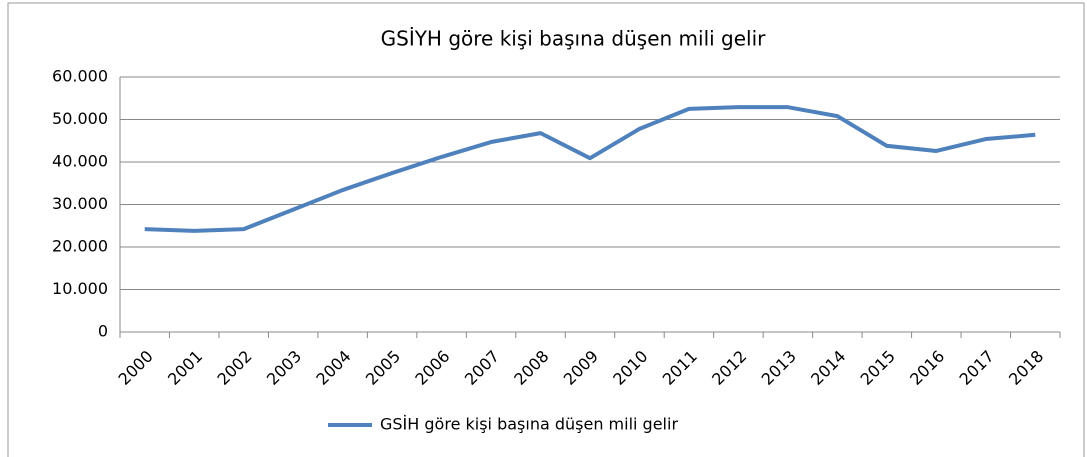 This screenshot has width=1087, height=457. I want to click on y-tick-label: 60.000, so click(80, 76).